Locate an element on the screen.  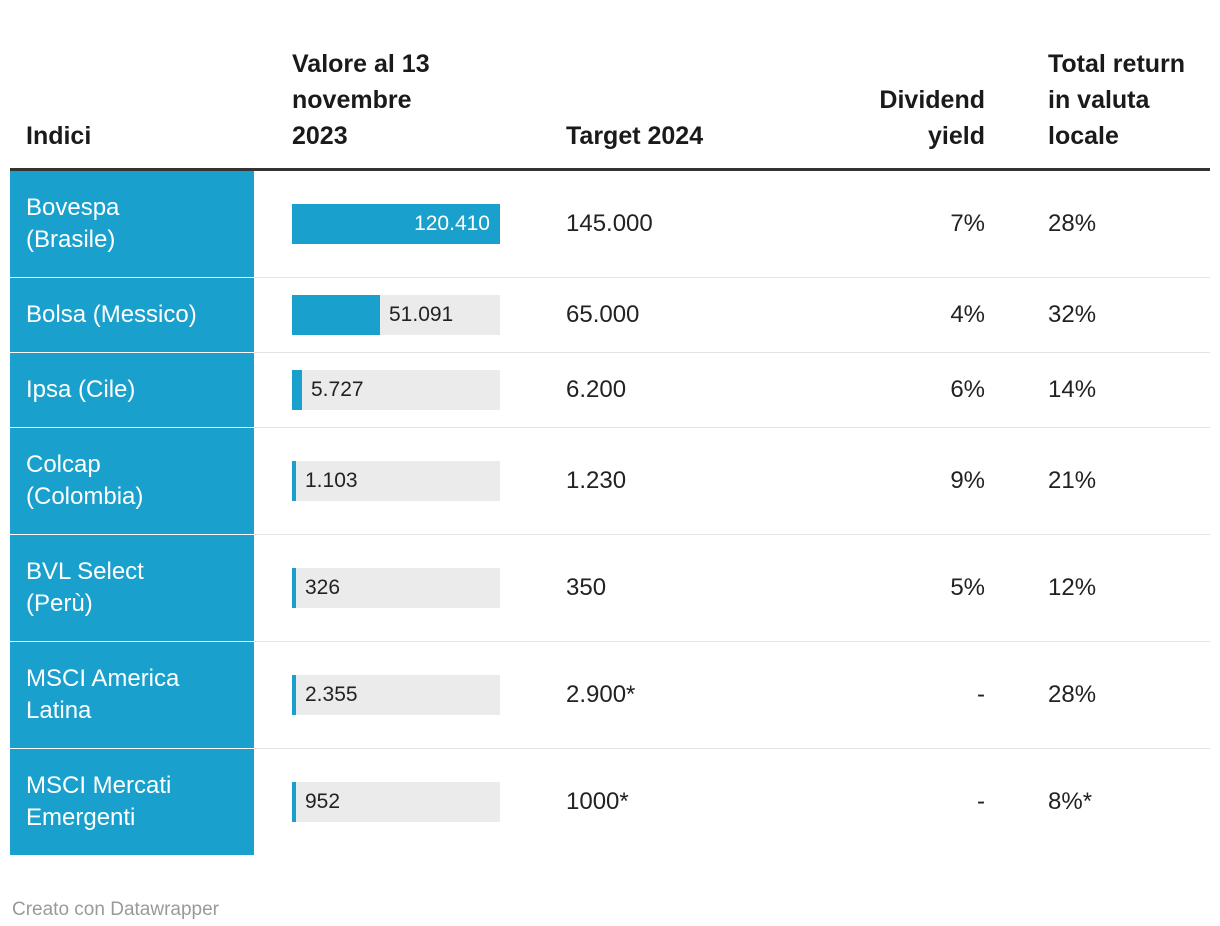
bar-value-label: 51.091 is located at coordinates (421, 314).